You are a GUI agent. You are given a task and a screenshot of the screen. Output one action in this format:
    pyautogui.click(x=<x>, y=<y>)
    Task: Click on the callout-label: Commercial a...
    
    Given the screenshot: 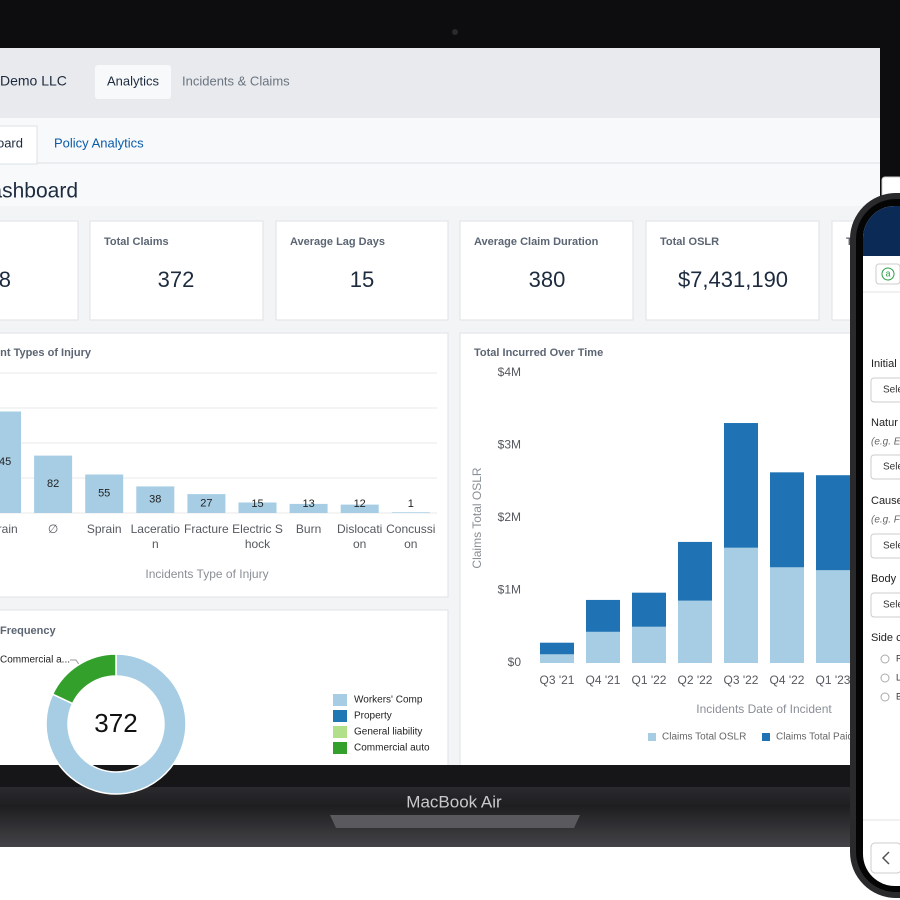 What is the action you would take?
    pyautogui.click(x=35, y=660)
    